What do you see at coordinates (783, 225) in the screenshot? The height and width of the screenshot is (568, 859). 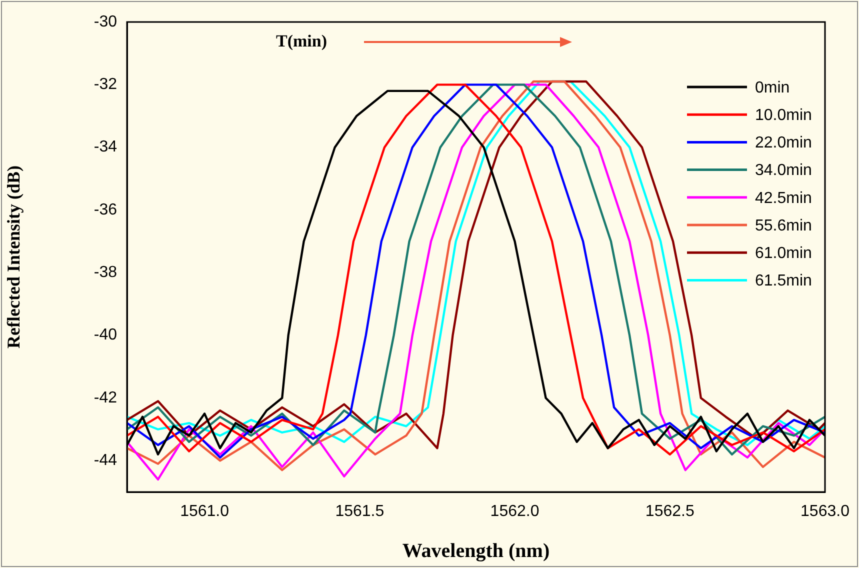 I see `legend-label: 55.6min` at bounding box center [783, 225].